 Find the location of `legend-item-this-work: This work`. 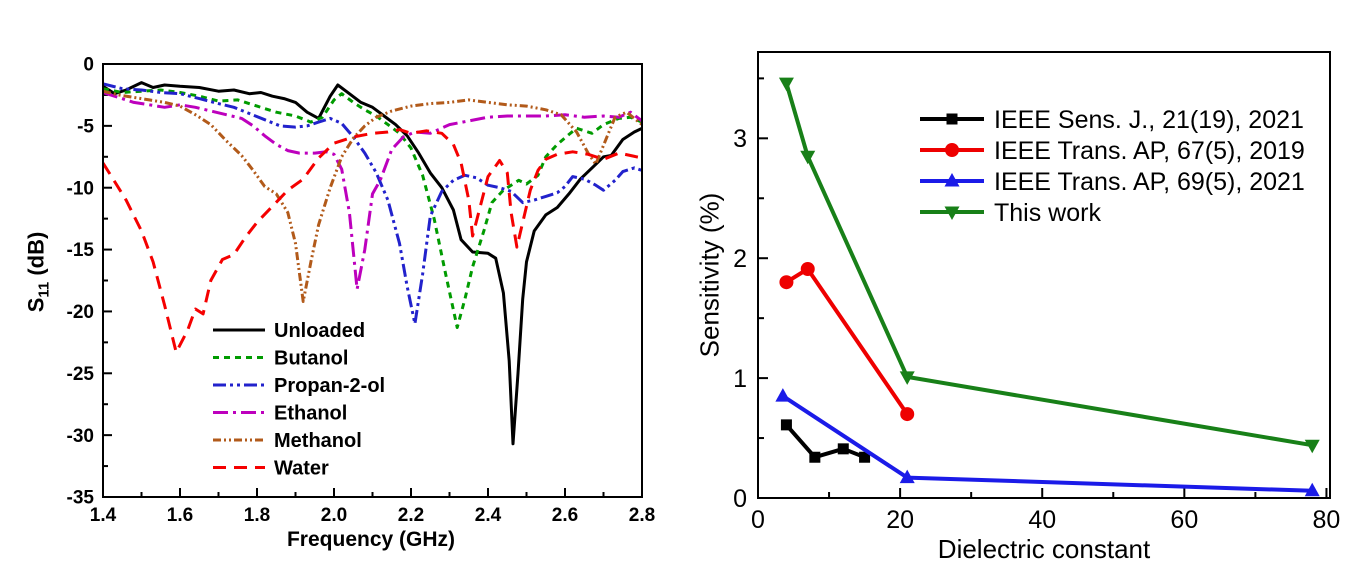

legend-item-this-work: This work is located at coordinates (1010, 213).